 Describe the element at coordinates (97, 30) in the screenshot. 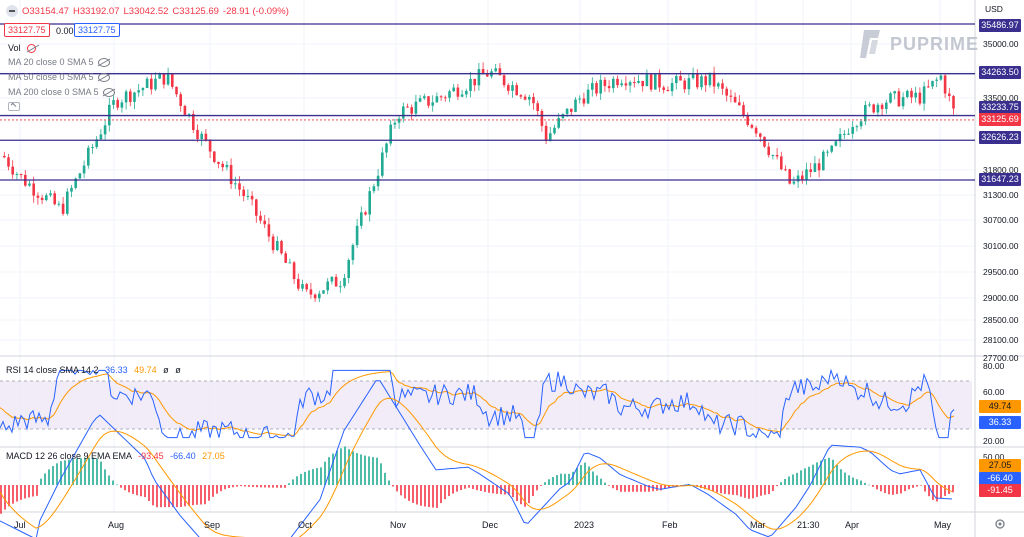

I see `buy-price-box: 33127.75` at that location.